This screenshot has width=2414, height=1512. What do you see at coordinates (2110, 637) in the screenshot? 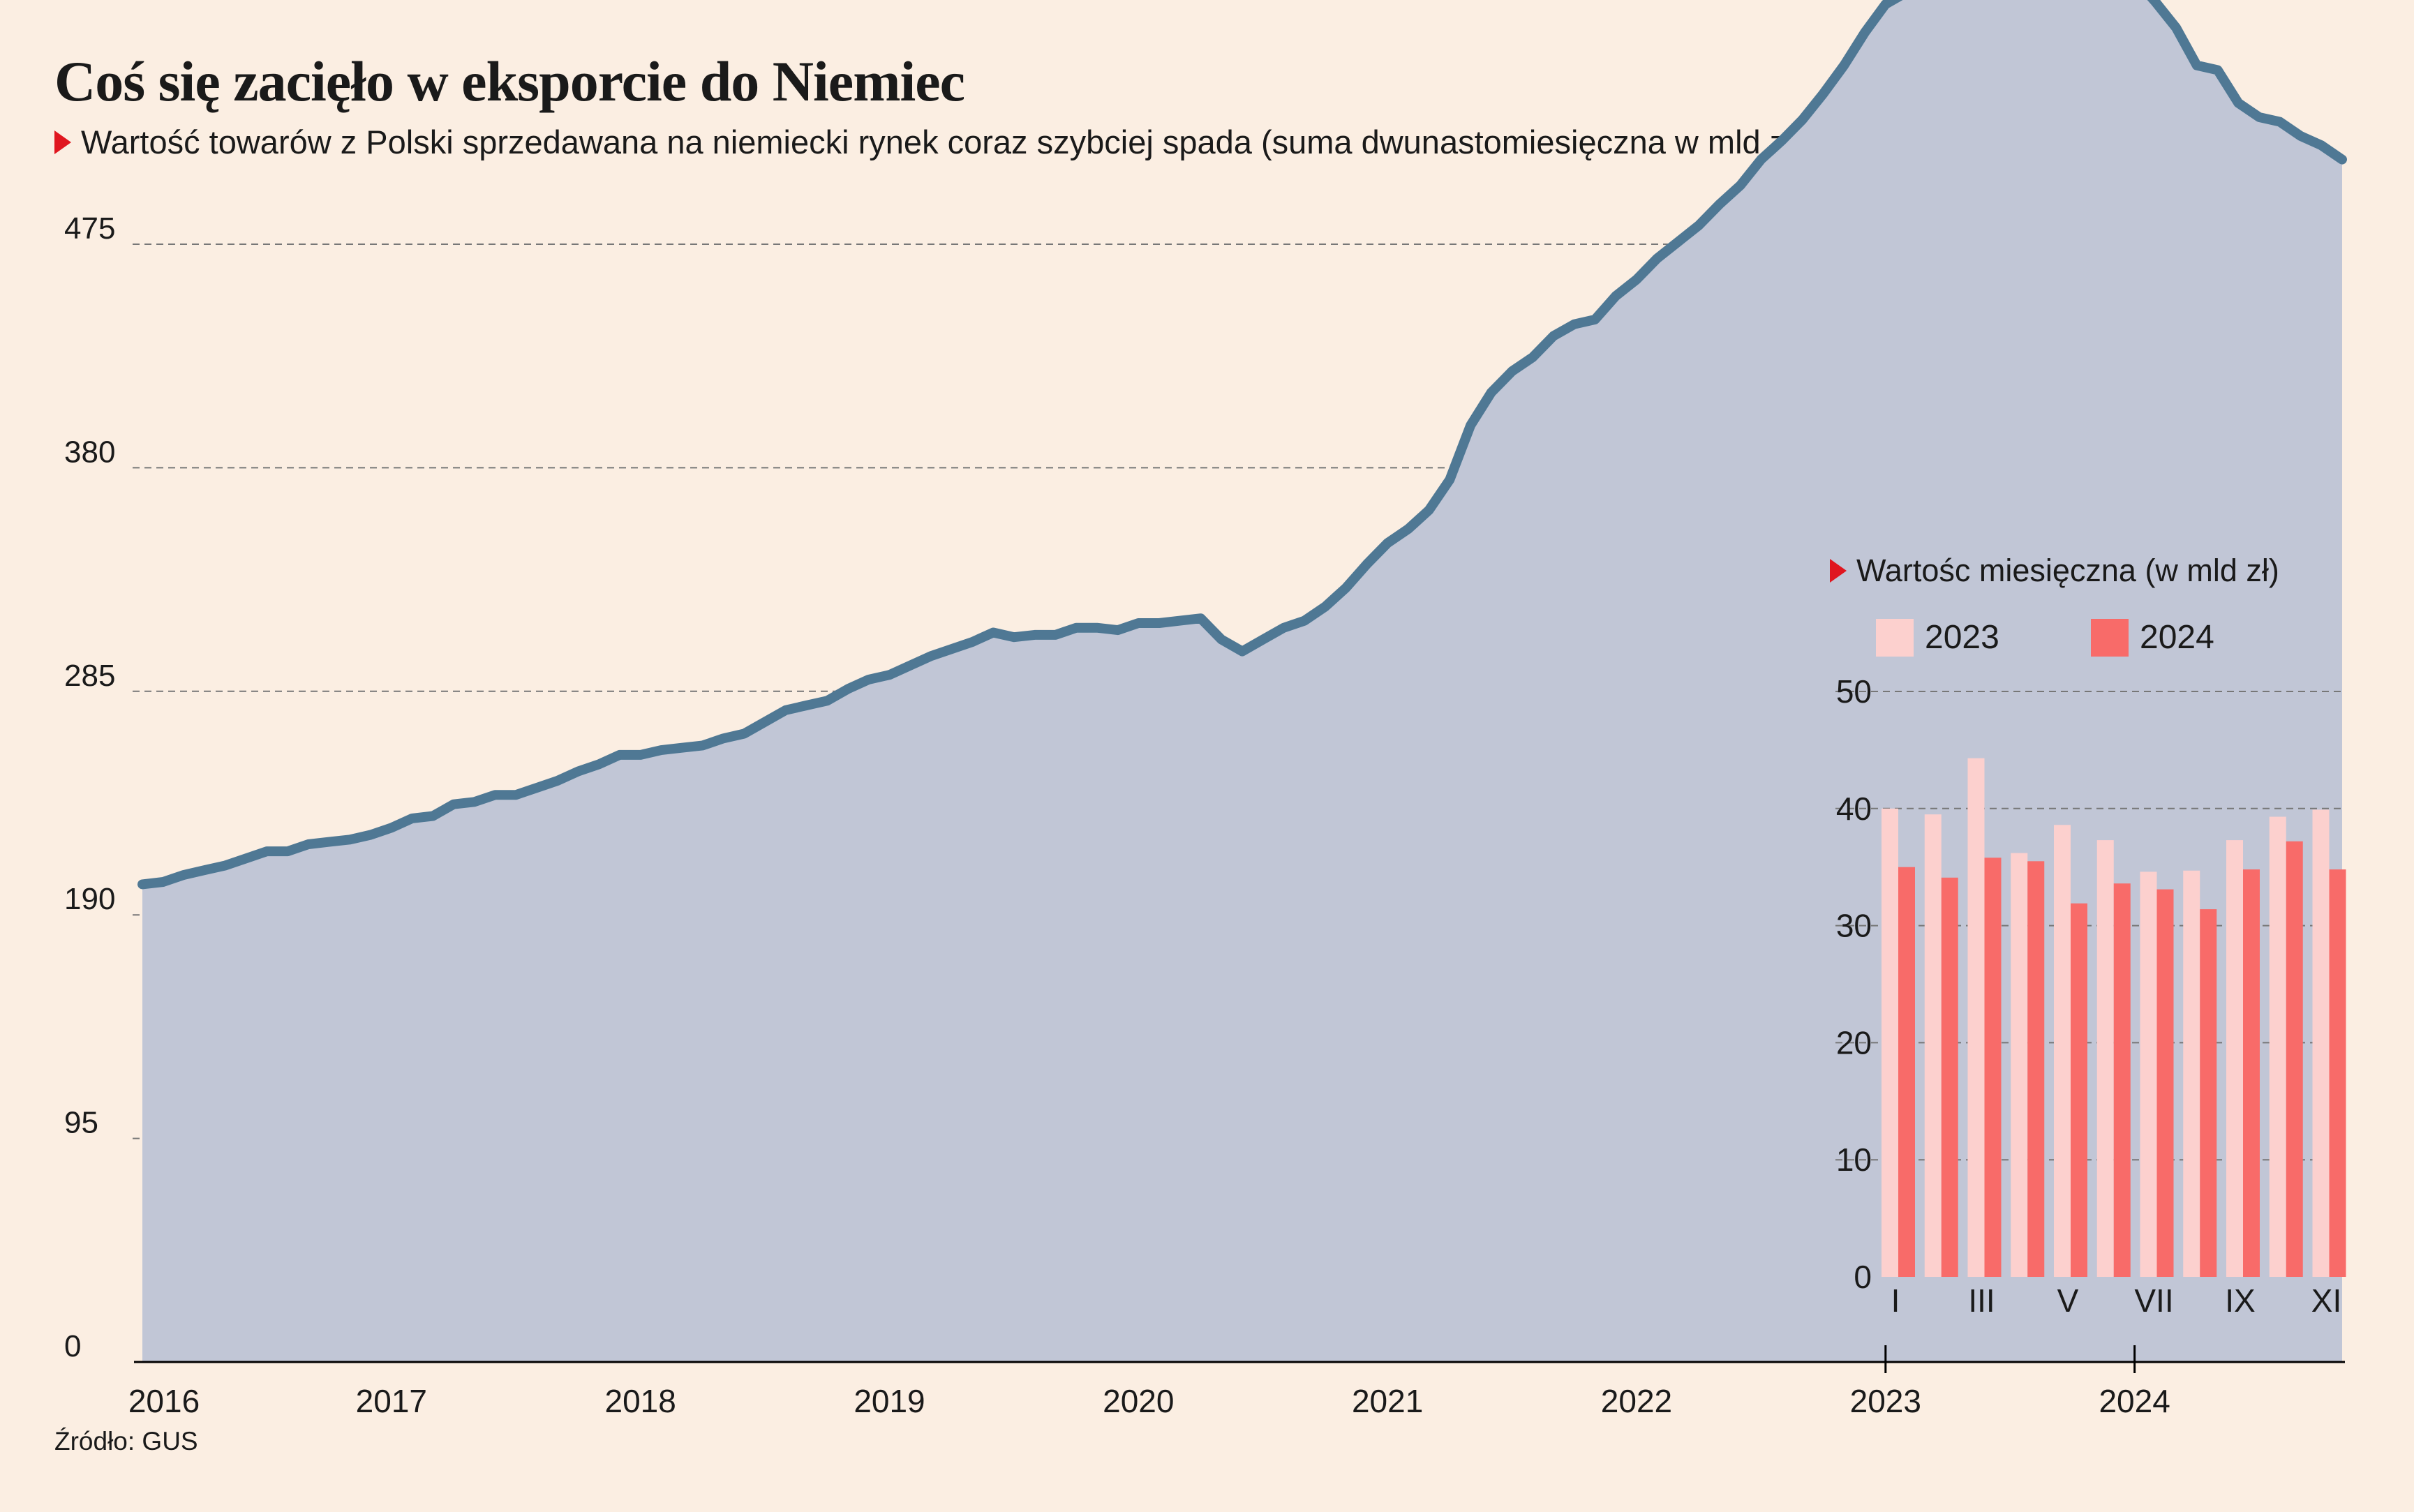
I see `legend-swatch-2024` at bounding box center [2110, 637].